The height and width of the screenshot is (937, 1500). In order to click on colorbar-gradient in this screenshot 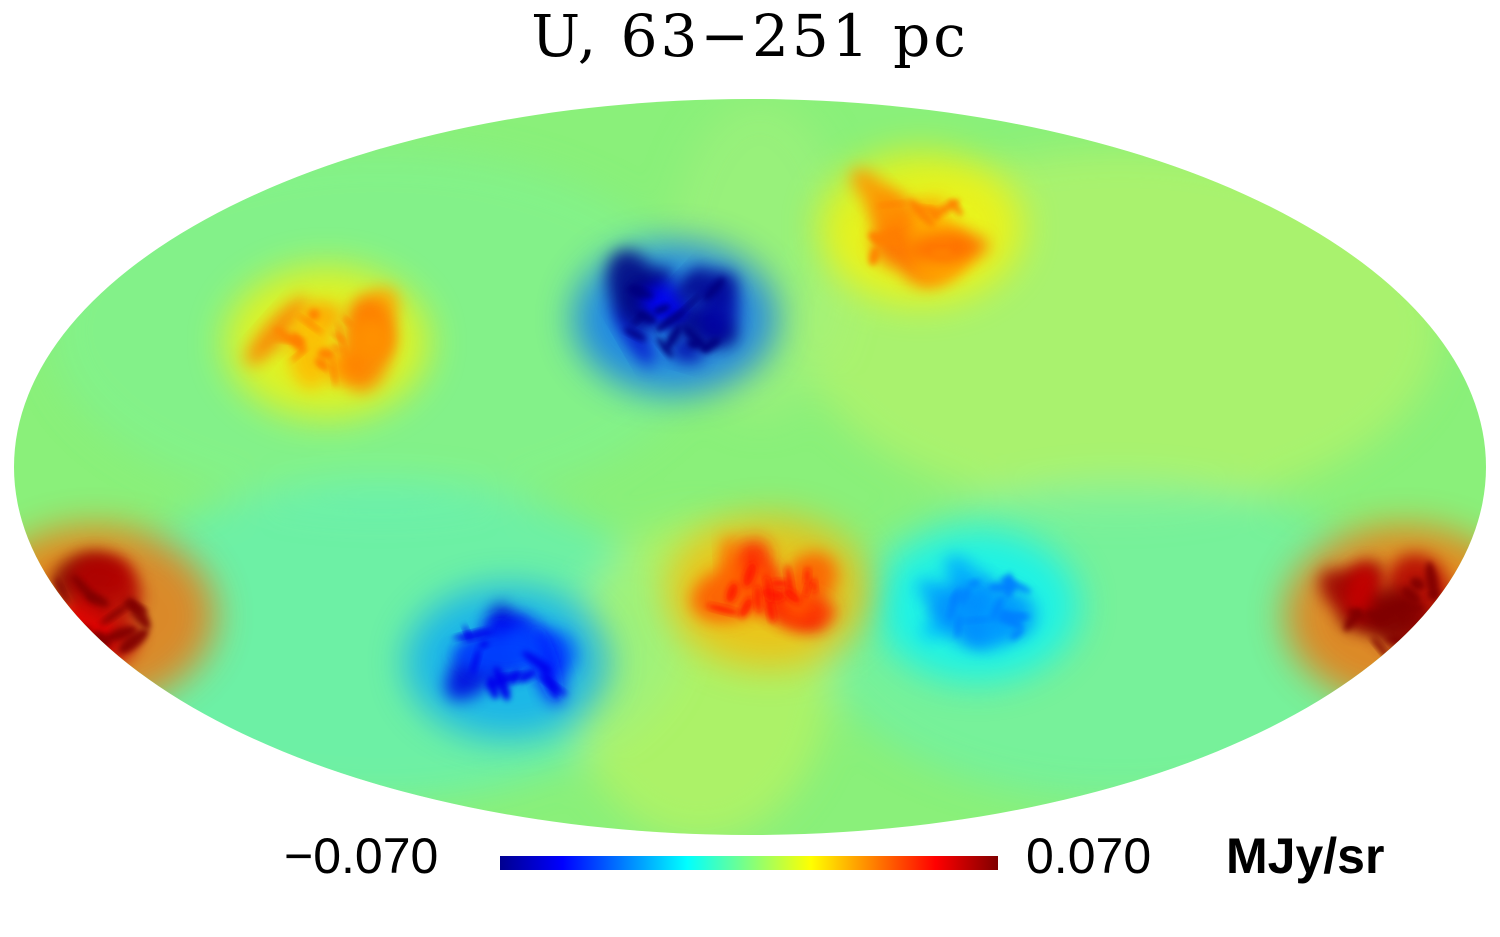, I will do `click(749, 863)`.